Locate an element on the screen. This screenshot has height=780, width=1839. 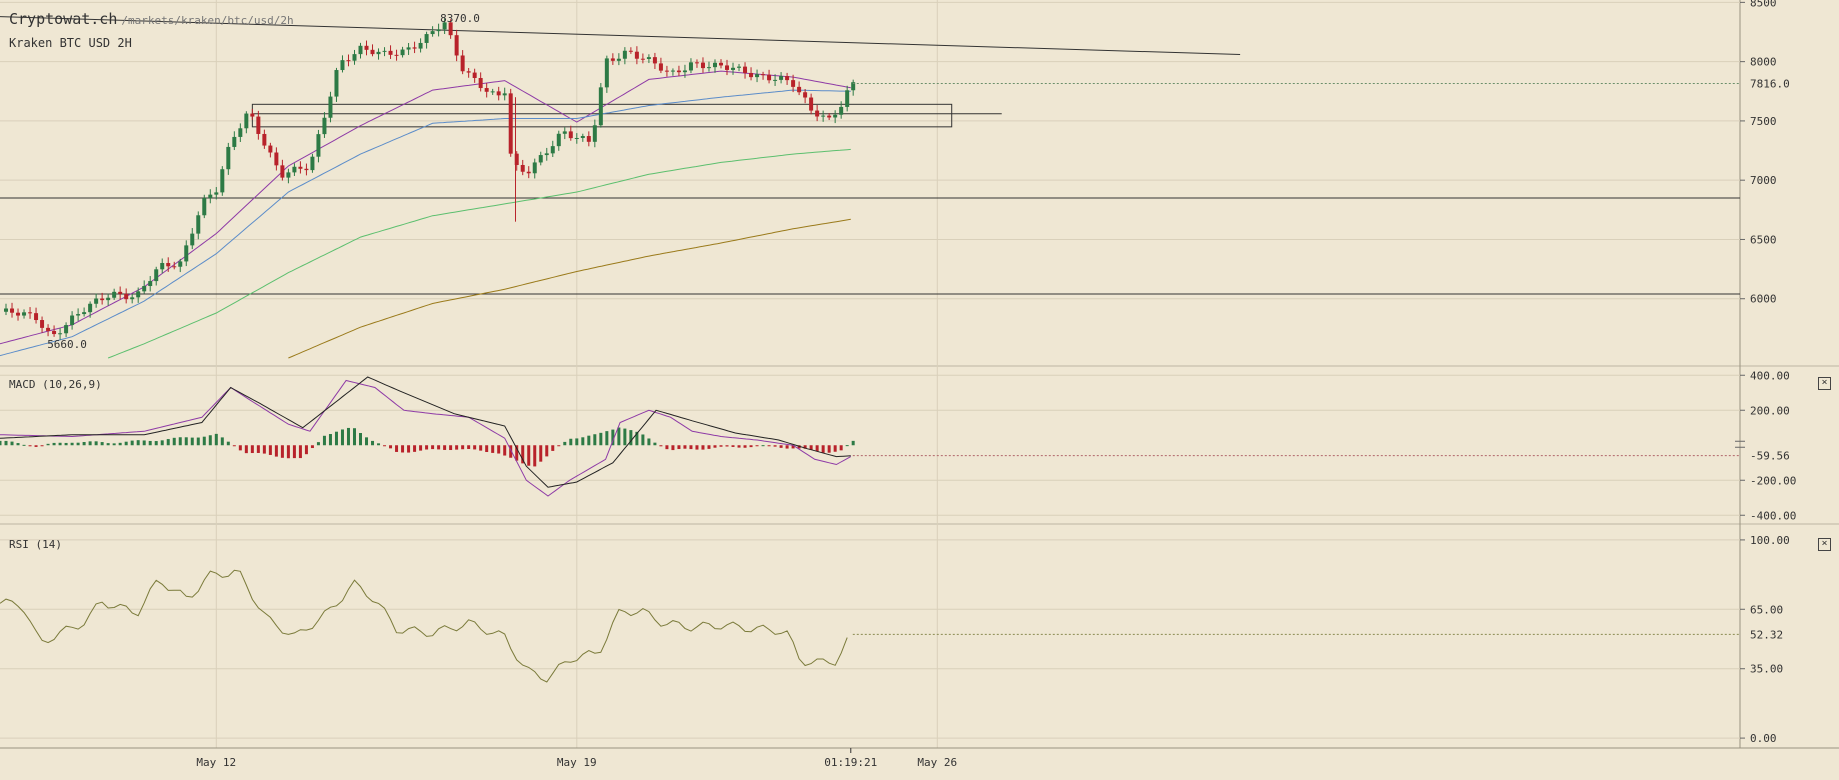
y-tick-label: 8500 is located at coordinates (1763, 4).